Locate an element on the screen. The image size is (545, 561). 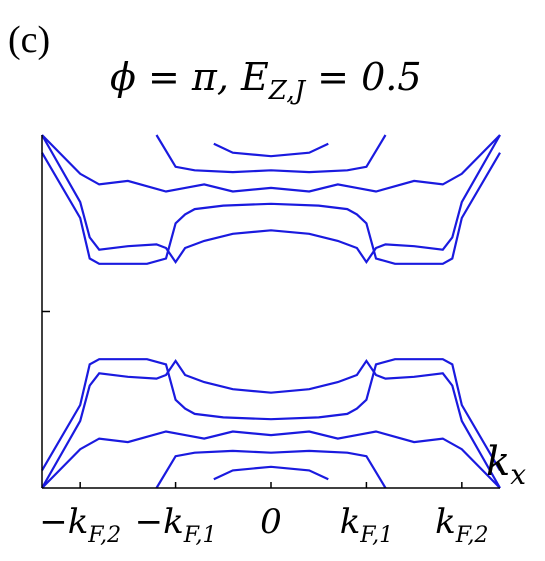
x-tick-label-0: −kF,2 is located at coordinates (80, 525).